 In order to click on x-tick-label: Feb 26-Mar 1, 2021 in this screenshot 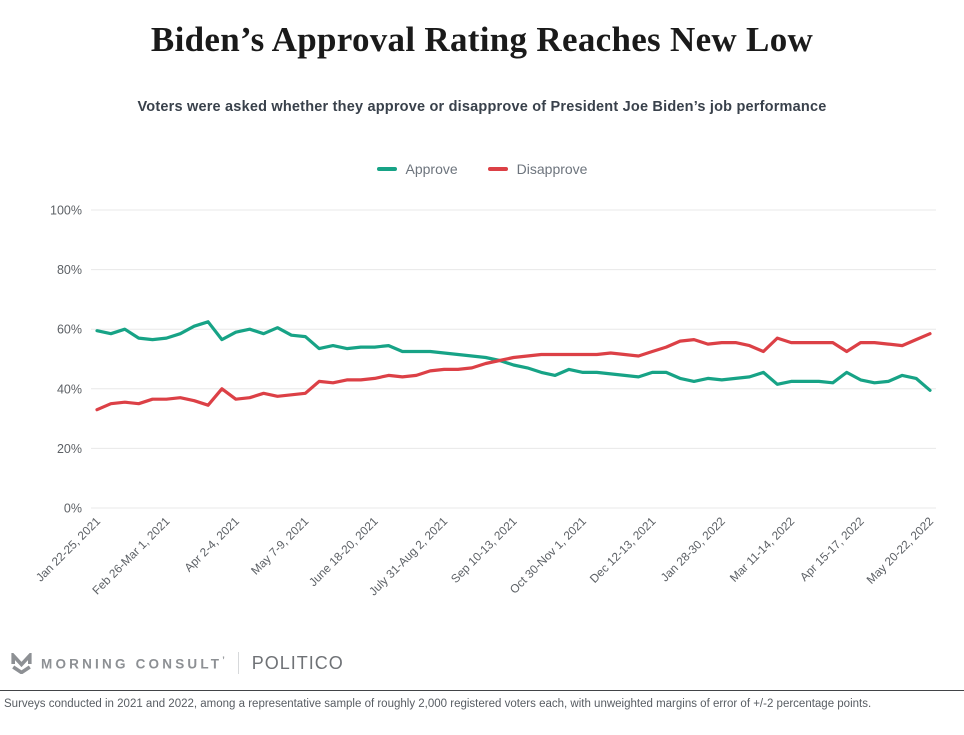, I will do `click(130, 555)`.